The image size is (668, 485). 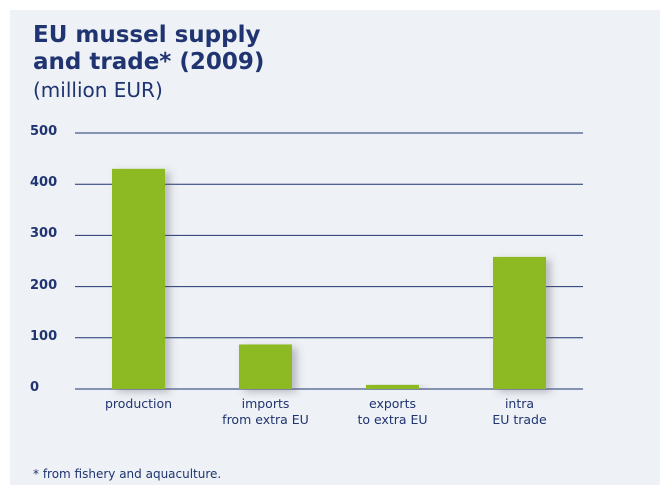 What do you see at coordinates (519, 411) in the screenshot?
I see `x-tick-label: intra EU trade` at bounding box center [519, 411].